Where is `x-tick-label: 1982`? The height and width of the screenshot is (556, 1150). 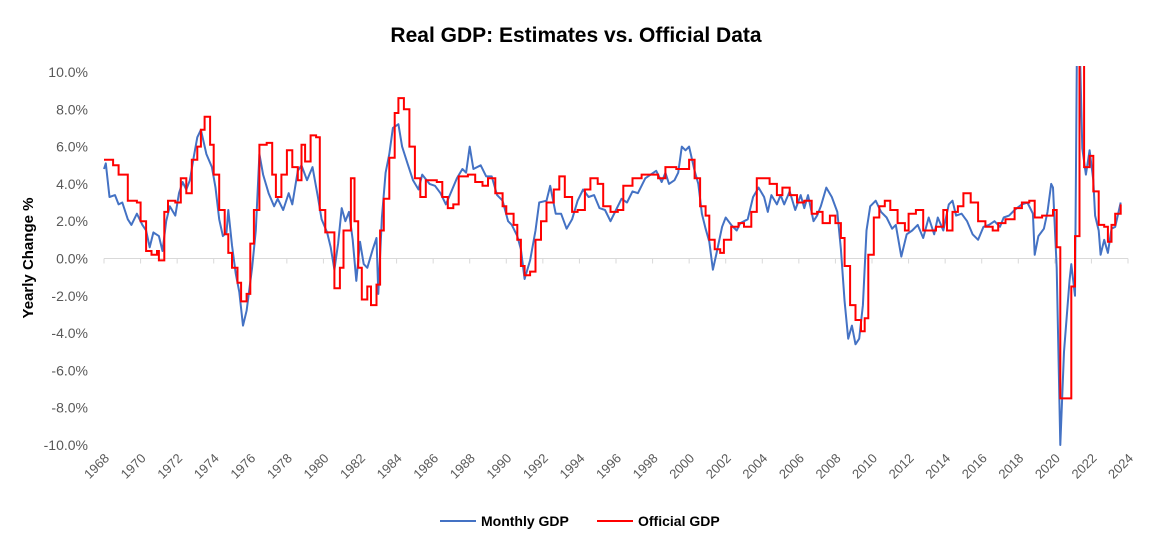
x-tick-label: 1982 is located at coordinates (352, 466).